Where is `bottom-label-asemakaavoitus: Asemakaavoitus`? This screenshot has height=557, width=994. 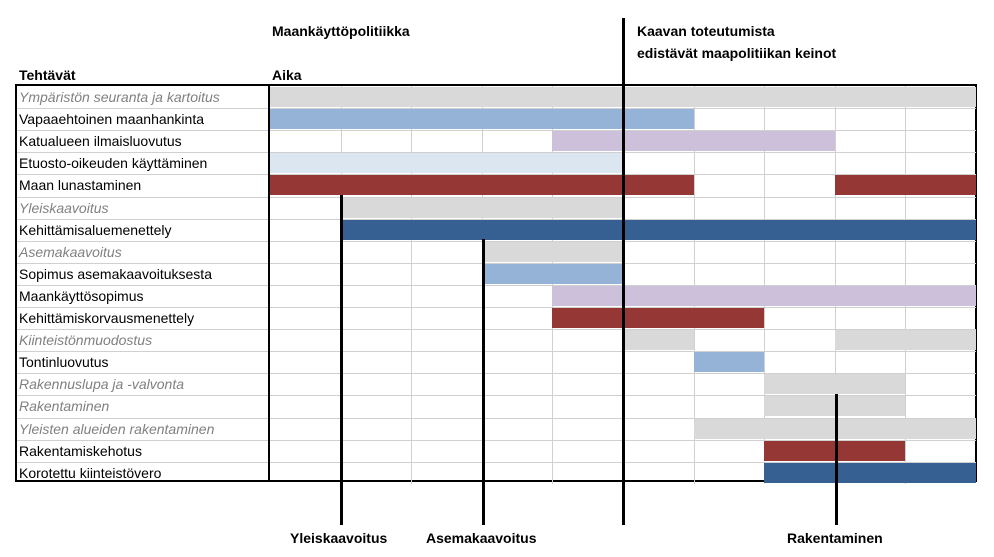
bottom-label-asemakaavoitus: Asemakaavoitus is located at coordinates (481, 538).